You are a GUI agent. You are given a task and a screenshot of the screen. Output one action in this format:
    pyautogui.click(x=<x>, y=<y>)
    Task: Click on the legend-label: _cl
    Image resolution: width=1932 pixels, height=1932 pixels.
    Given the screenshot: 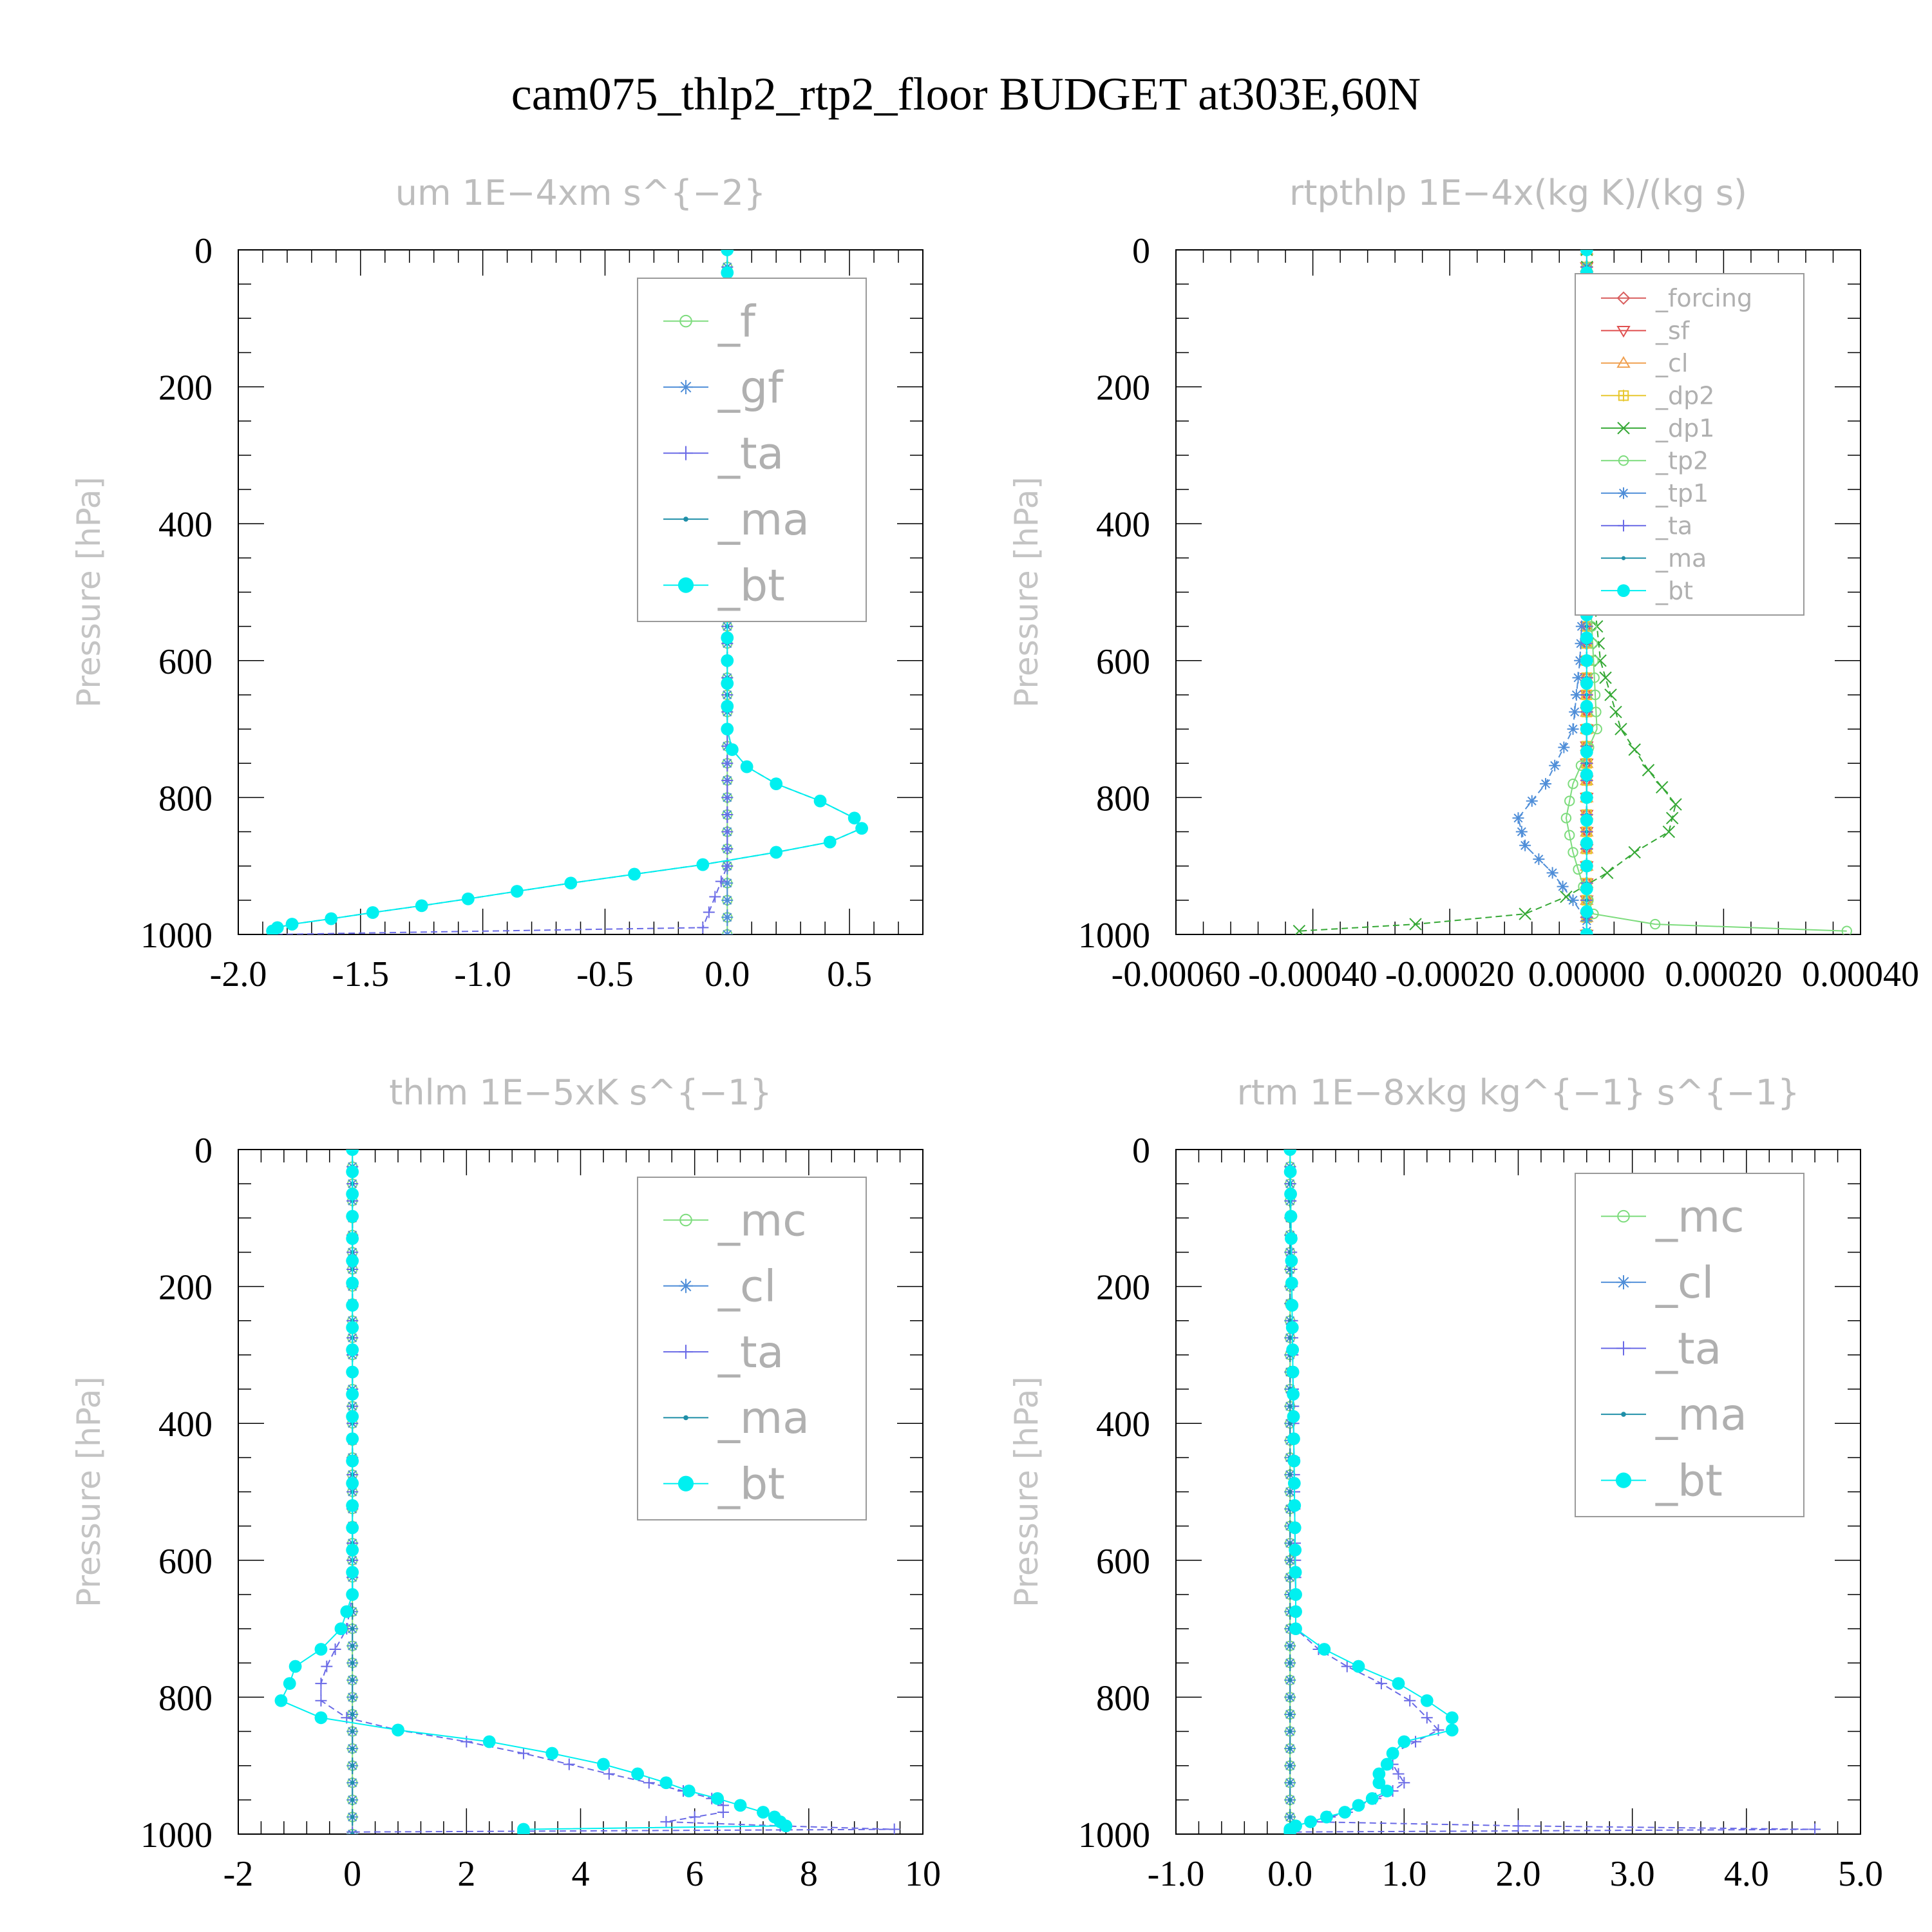 What is the action you would take?
    pyautogui.click(x=1684, y=1284)
    